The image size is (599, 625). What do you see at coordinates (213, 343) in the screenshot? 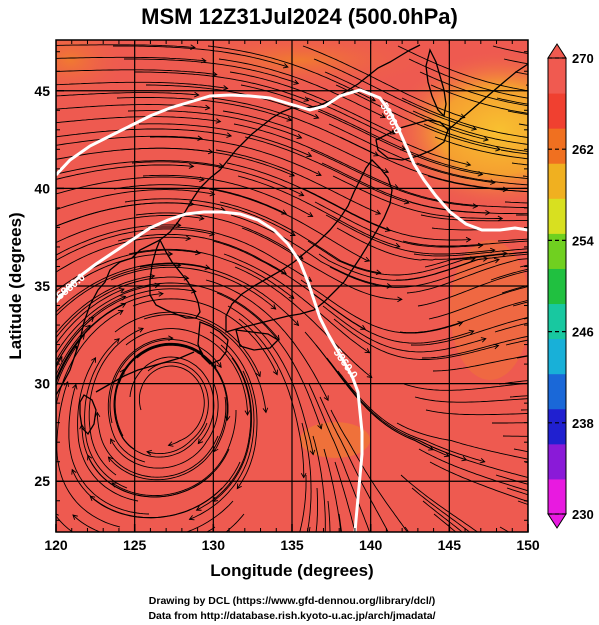
I see `coastline-kyushu` at bounding box center [213, 343].